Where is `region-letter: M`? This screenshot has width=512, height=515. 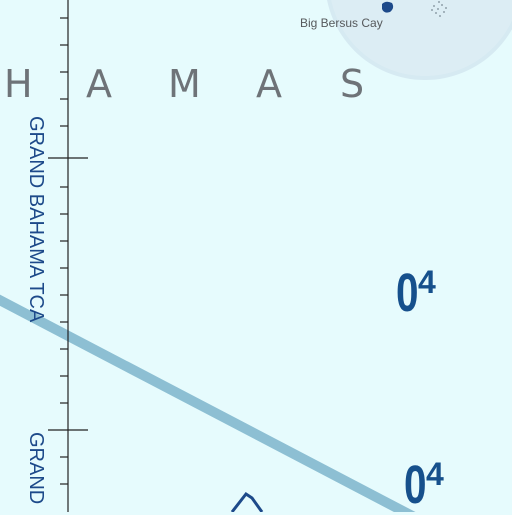
region-letter: M is located at coordinates (185, 84).